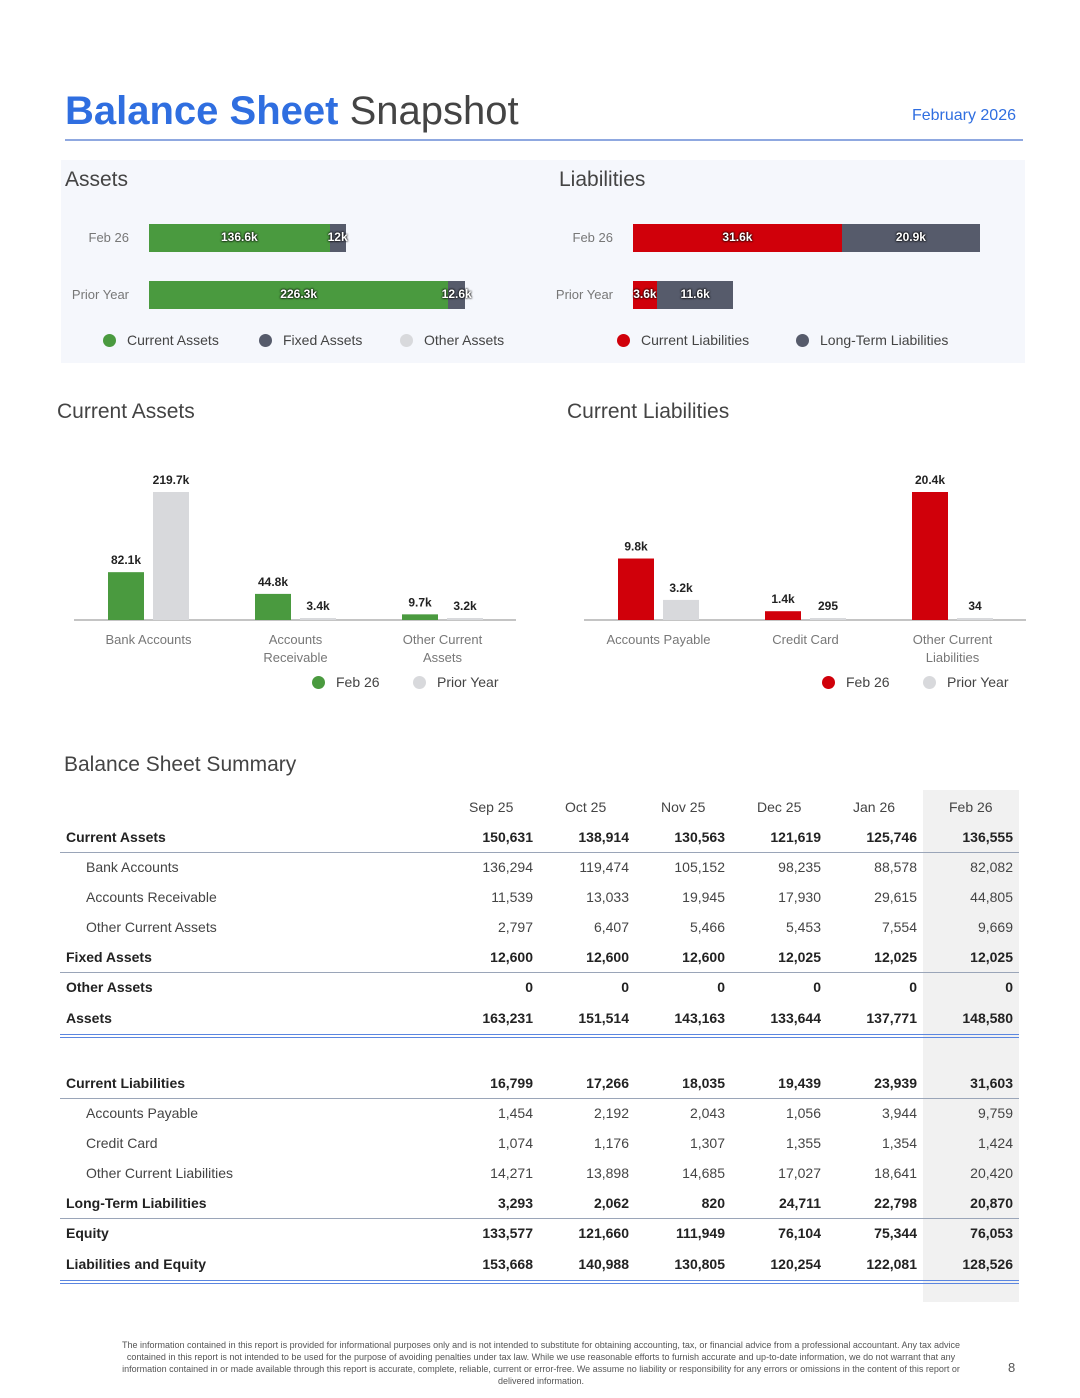 This screenshot has height=1398, width=1080. Describe the element at coordinates (971, 957) in the screenshot. I see `table-cell: 12,025` at that location.